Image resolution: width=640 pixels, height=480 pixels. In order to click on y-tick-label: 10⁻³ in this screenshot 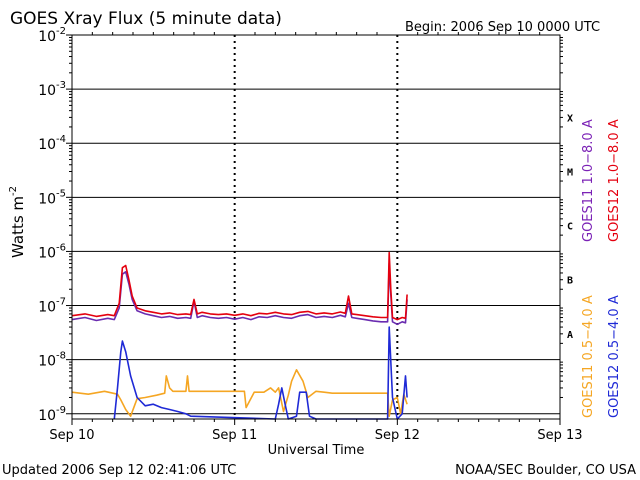, I will do `click(52, 89)`.